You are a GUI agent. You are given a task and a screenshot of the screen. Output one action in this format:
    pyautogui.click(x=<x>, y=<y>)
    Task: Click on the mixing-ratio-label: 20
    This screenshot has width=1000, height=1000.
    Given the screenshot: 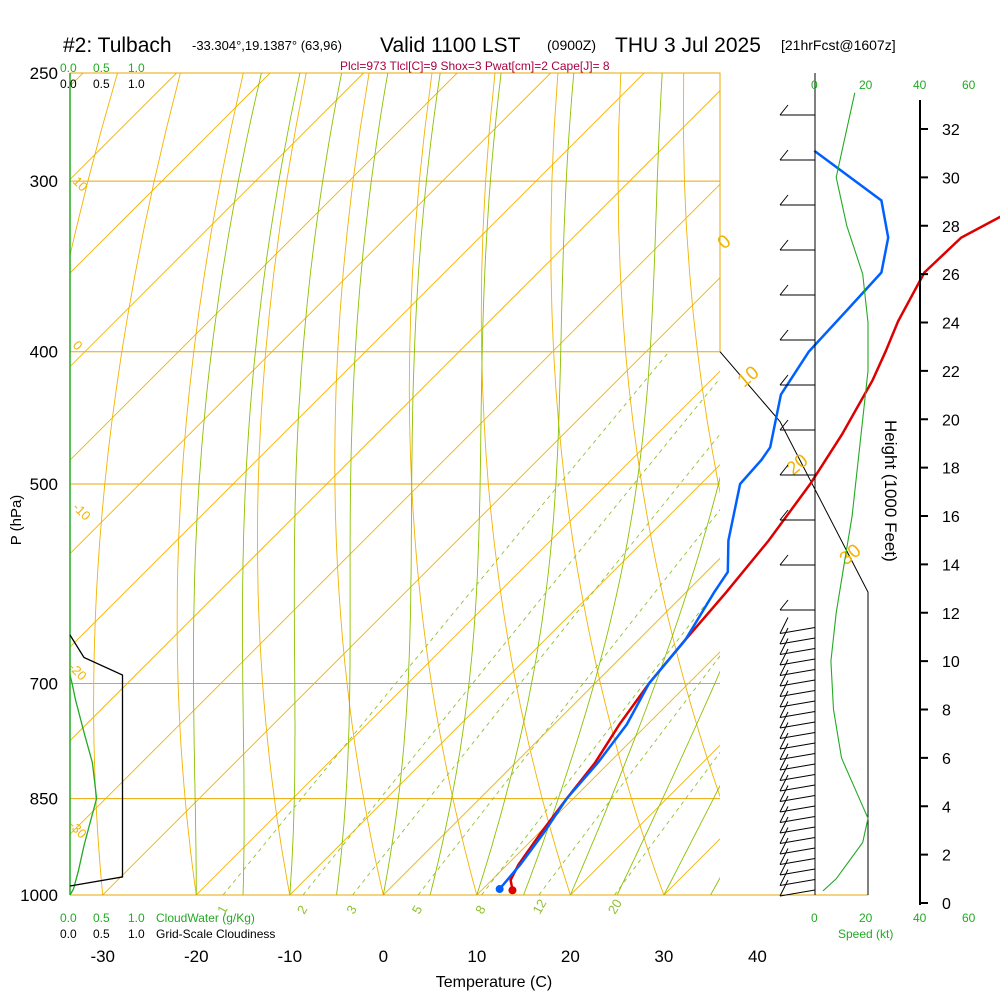 What is the action you would take?
    pyautogui.click(x=615, y=906)
    